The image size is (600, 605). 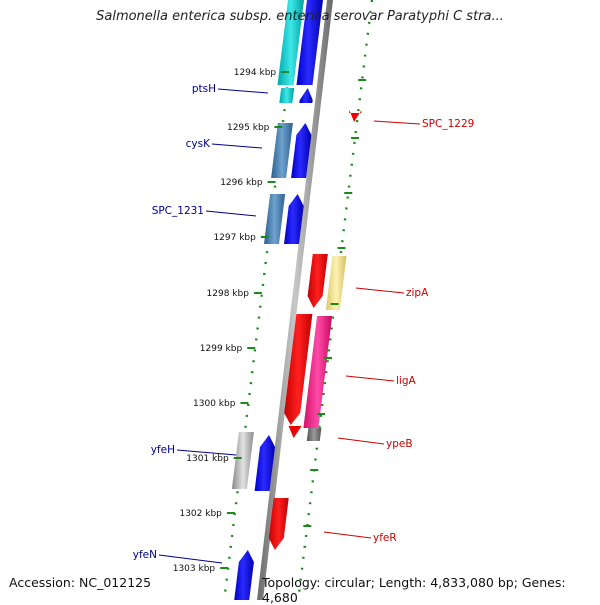 I want to click on kbp-tick-label: 1302 kbp, so click(x=200, y=514).